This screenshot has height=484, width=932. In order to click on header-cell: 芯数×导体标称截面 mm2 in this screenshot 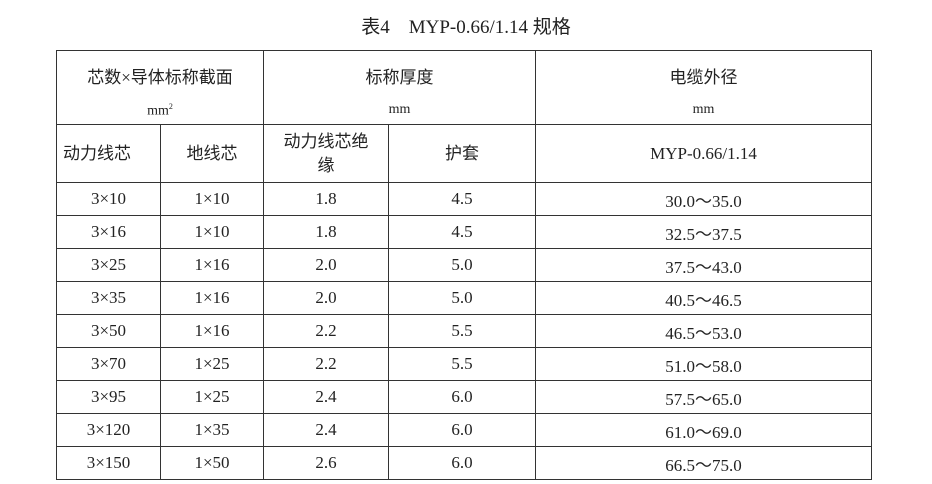, I will do `click(160, 87)`.